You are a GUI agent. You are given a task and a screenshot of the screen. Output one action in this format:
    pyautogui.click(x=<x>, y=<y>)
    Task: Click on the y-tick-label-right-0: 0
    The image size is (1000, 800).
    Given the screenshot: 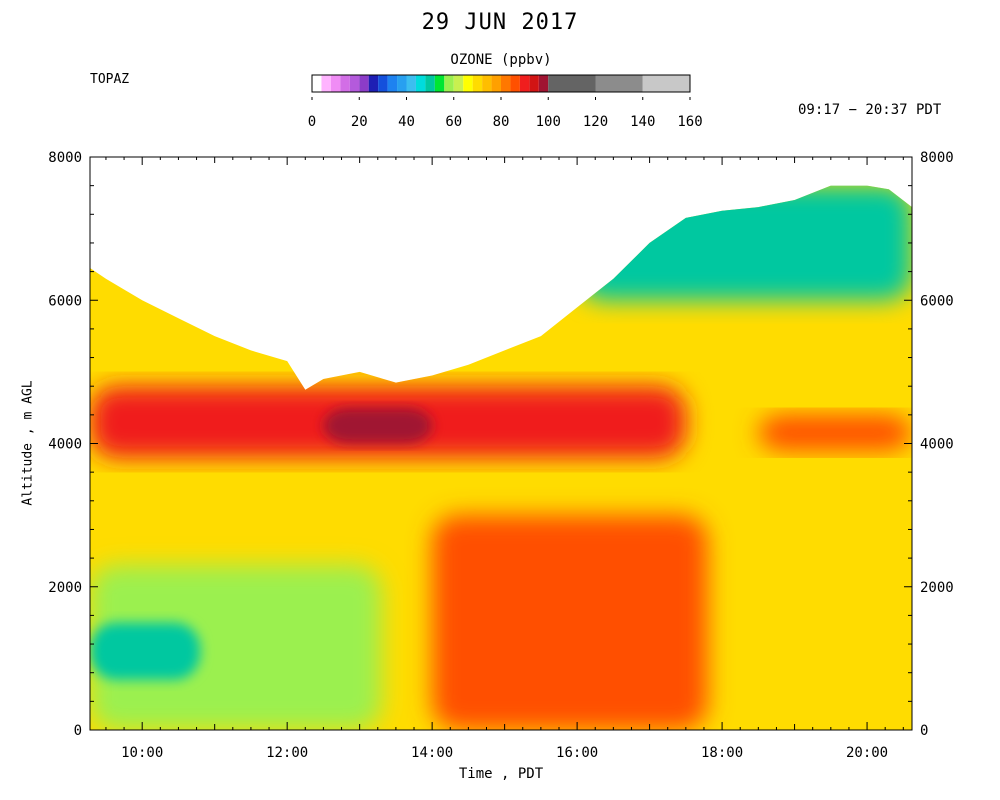 What is the action you would take?
    pyautogui.click(x=924, y=731)
    